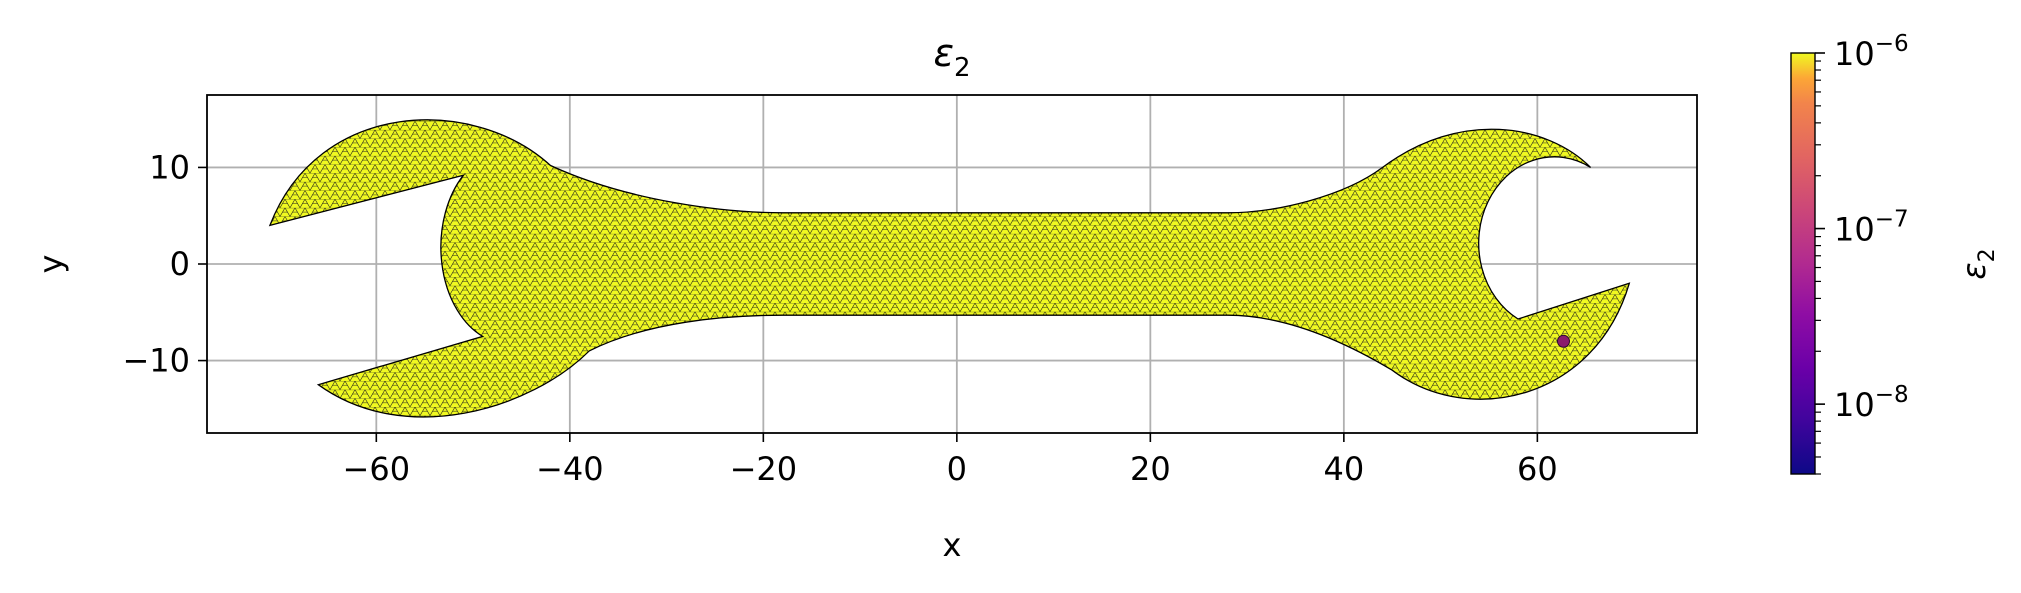  What do you see at coordinates (164, 264) in the screenshot?
I see `y-ticks: −10 0 10` at bounding box center [164, 264].